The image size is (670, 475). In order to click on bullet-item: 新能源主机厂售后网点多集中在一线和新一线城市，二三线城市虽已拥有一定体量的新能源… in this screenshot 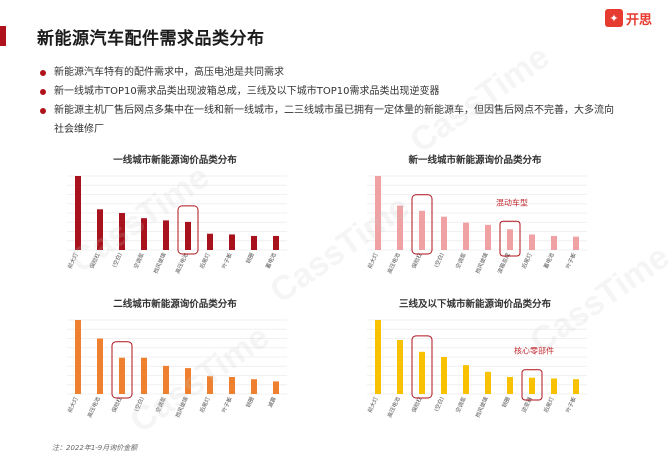, I will do `click(328, 120)`.